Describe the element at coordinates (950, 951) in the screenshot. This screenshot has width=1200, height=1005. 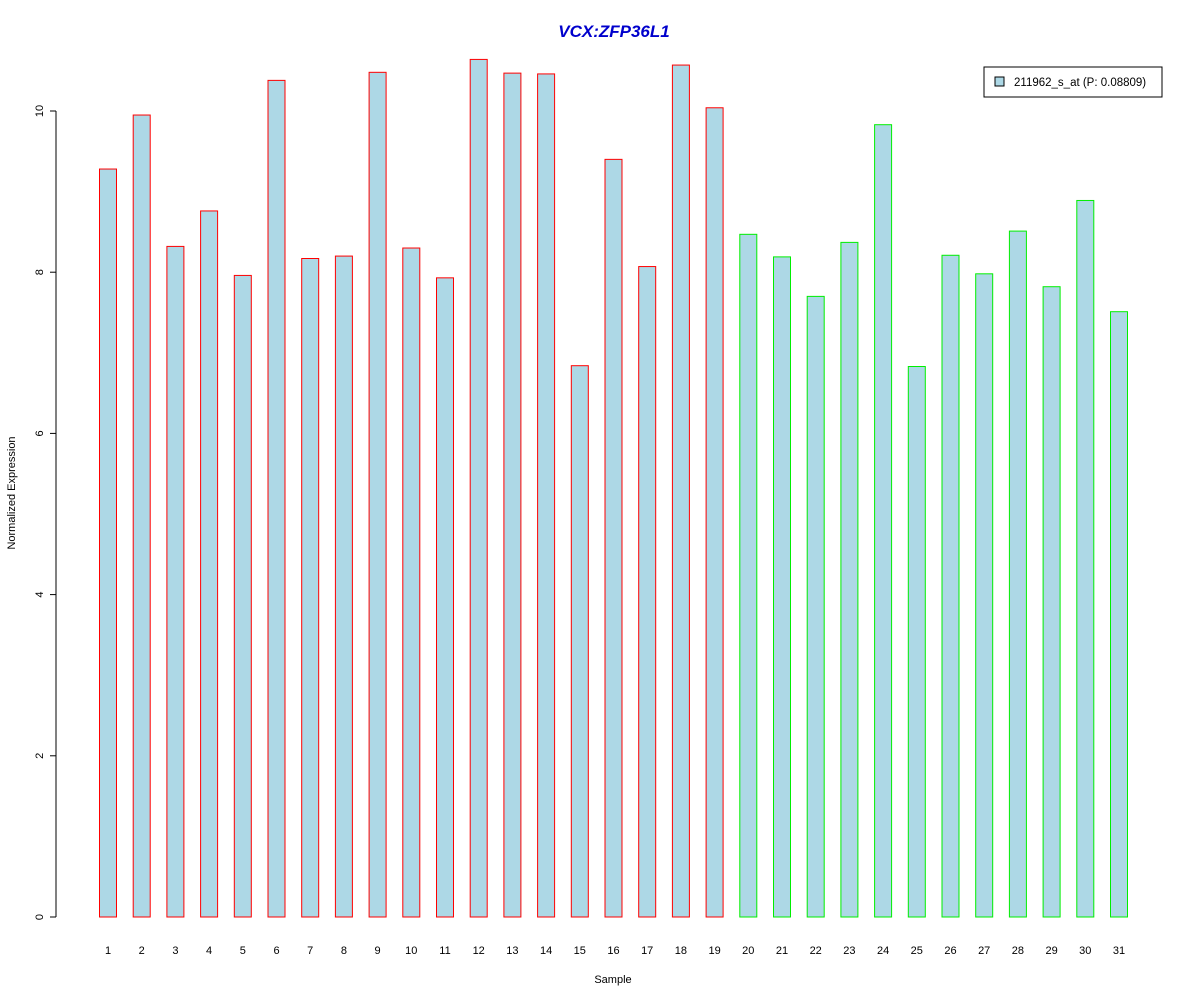
I see `x-tick-label: 26` at that location.